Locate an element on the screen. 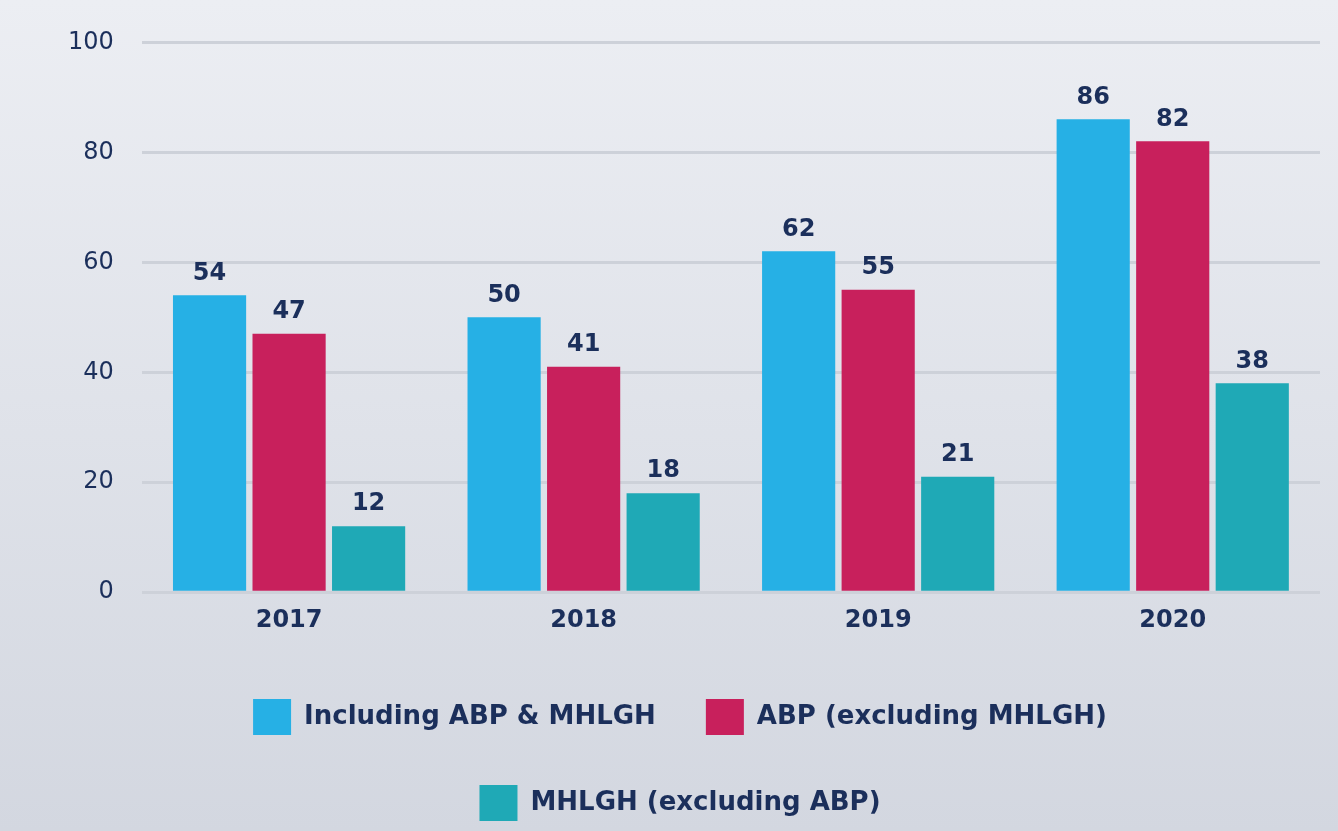 The height and width of the screenshot is (831, 1338). y-tick-label: 100 is located at coordinates (91, 40).